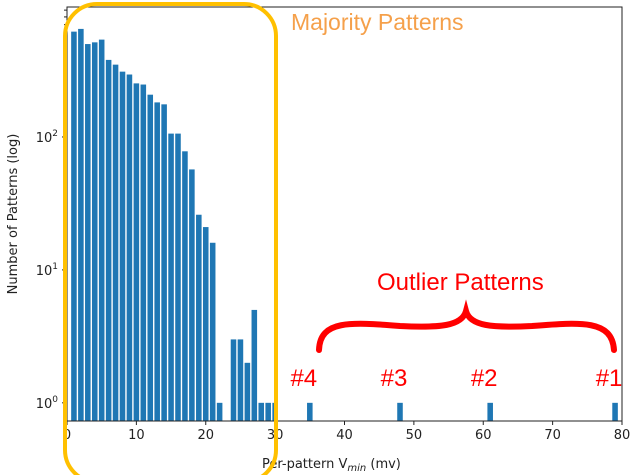 This screenshot has height=475, width=638. What do you see at coordinates (609, 378) in the screenshot?
I see `outlier-marker-label: #1` at bounding box center [609, 378].